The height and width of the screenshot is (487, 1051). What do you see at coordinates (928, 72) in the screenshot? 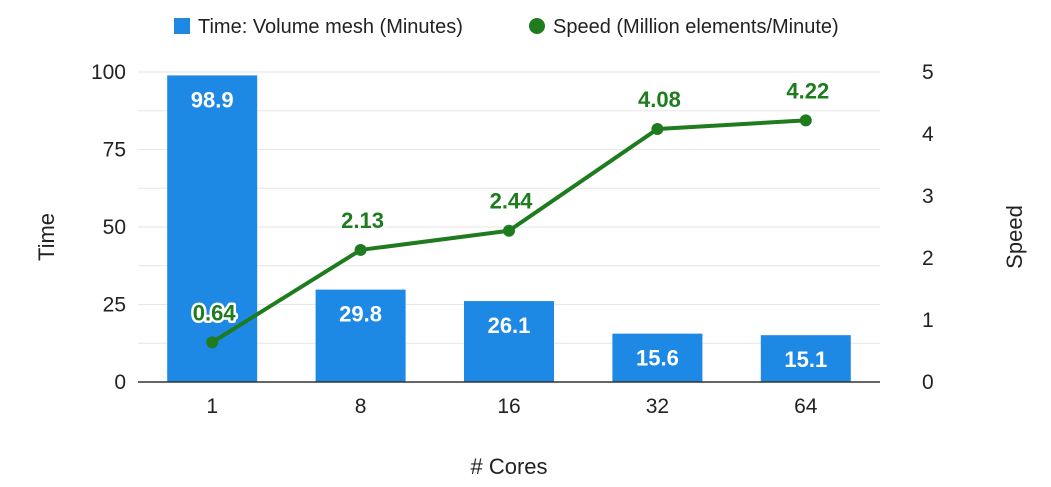
I see `y2-tick-label: 5` at bounding box center [928, 72].